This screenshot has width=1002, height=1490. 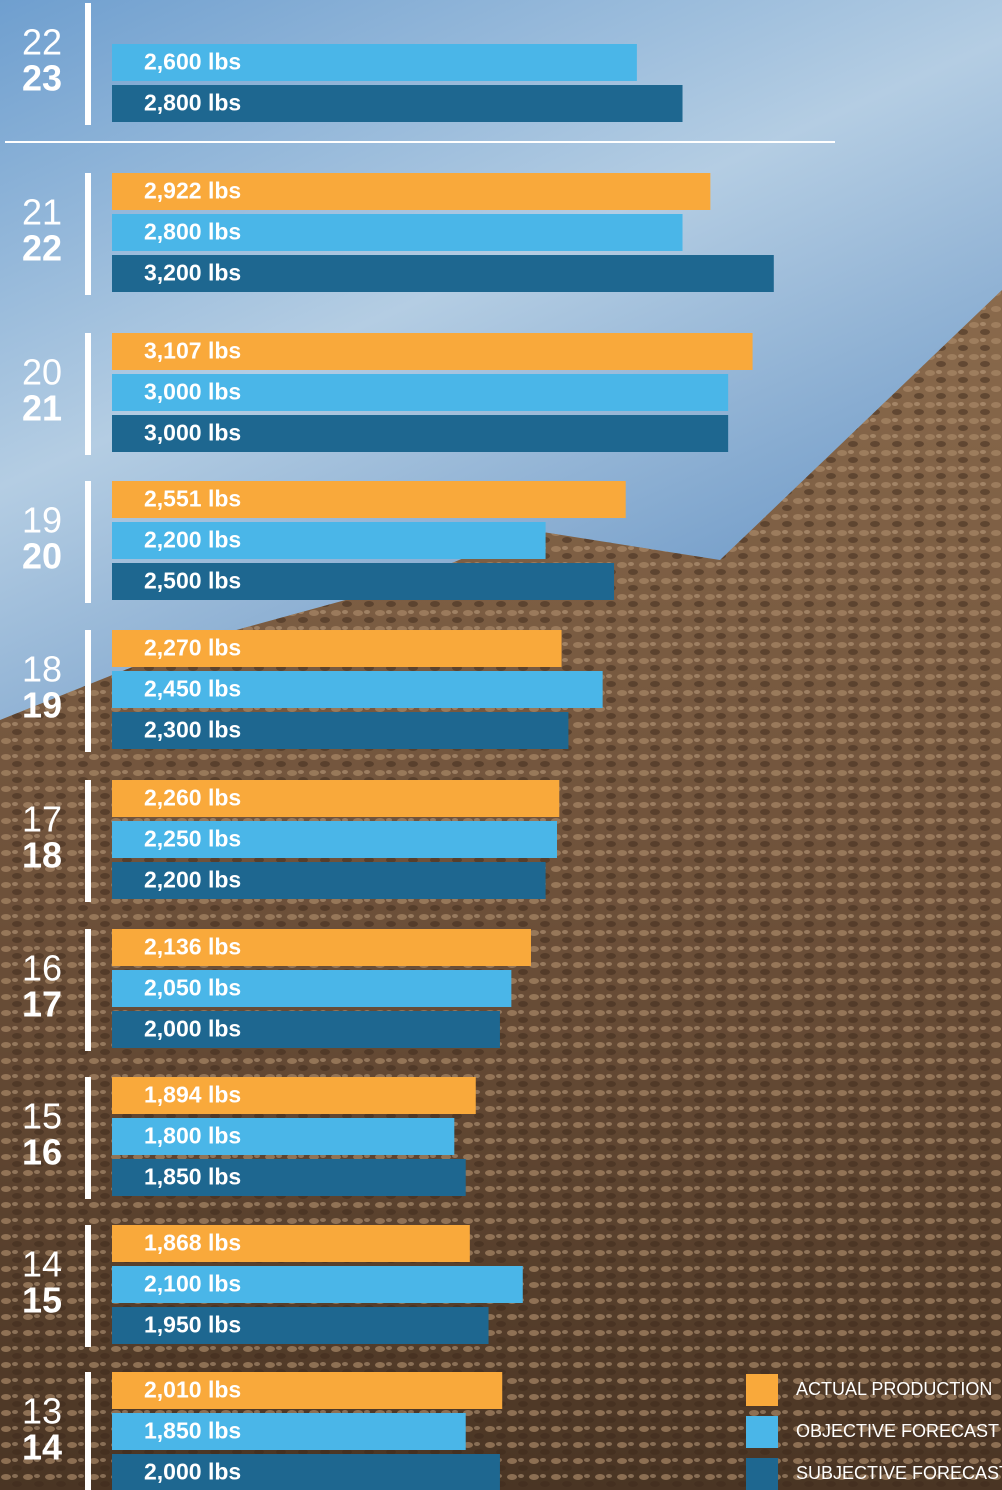 What do you see at coordinates (42, 42) in the screenshot?
I see `season-start: 22` at bounding box center [42, 42].